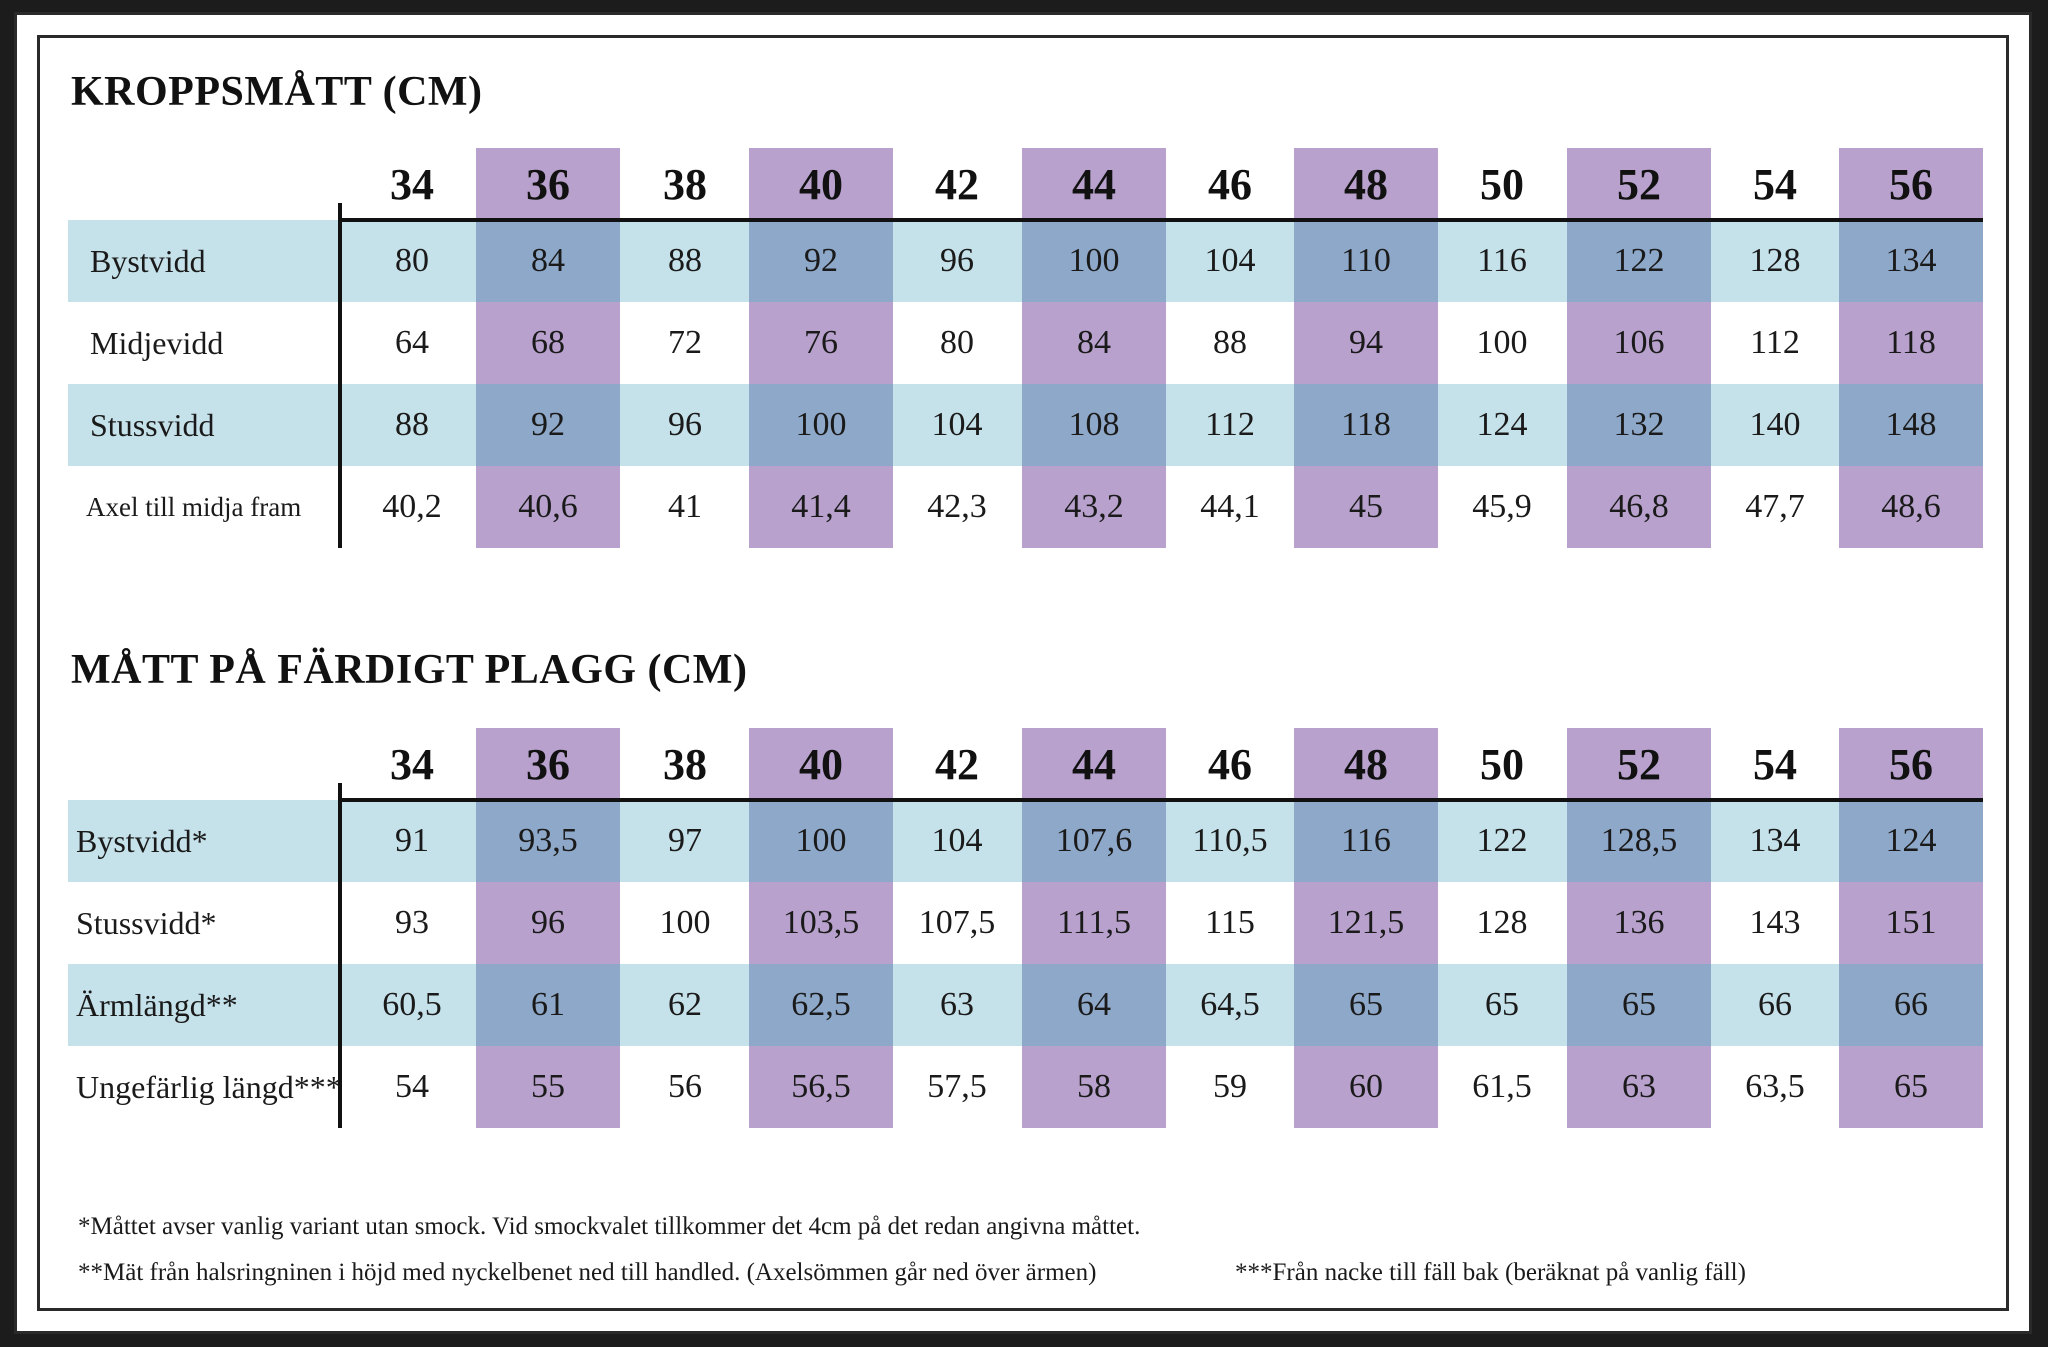 This screenshot has width=2048, height=1347. Describe the element at coordinates (1230, 922) in the screenshot. I see `table-cell: 115` at that location.